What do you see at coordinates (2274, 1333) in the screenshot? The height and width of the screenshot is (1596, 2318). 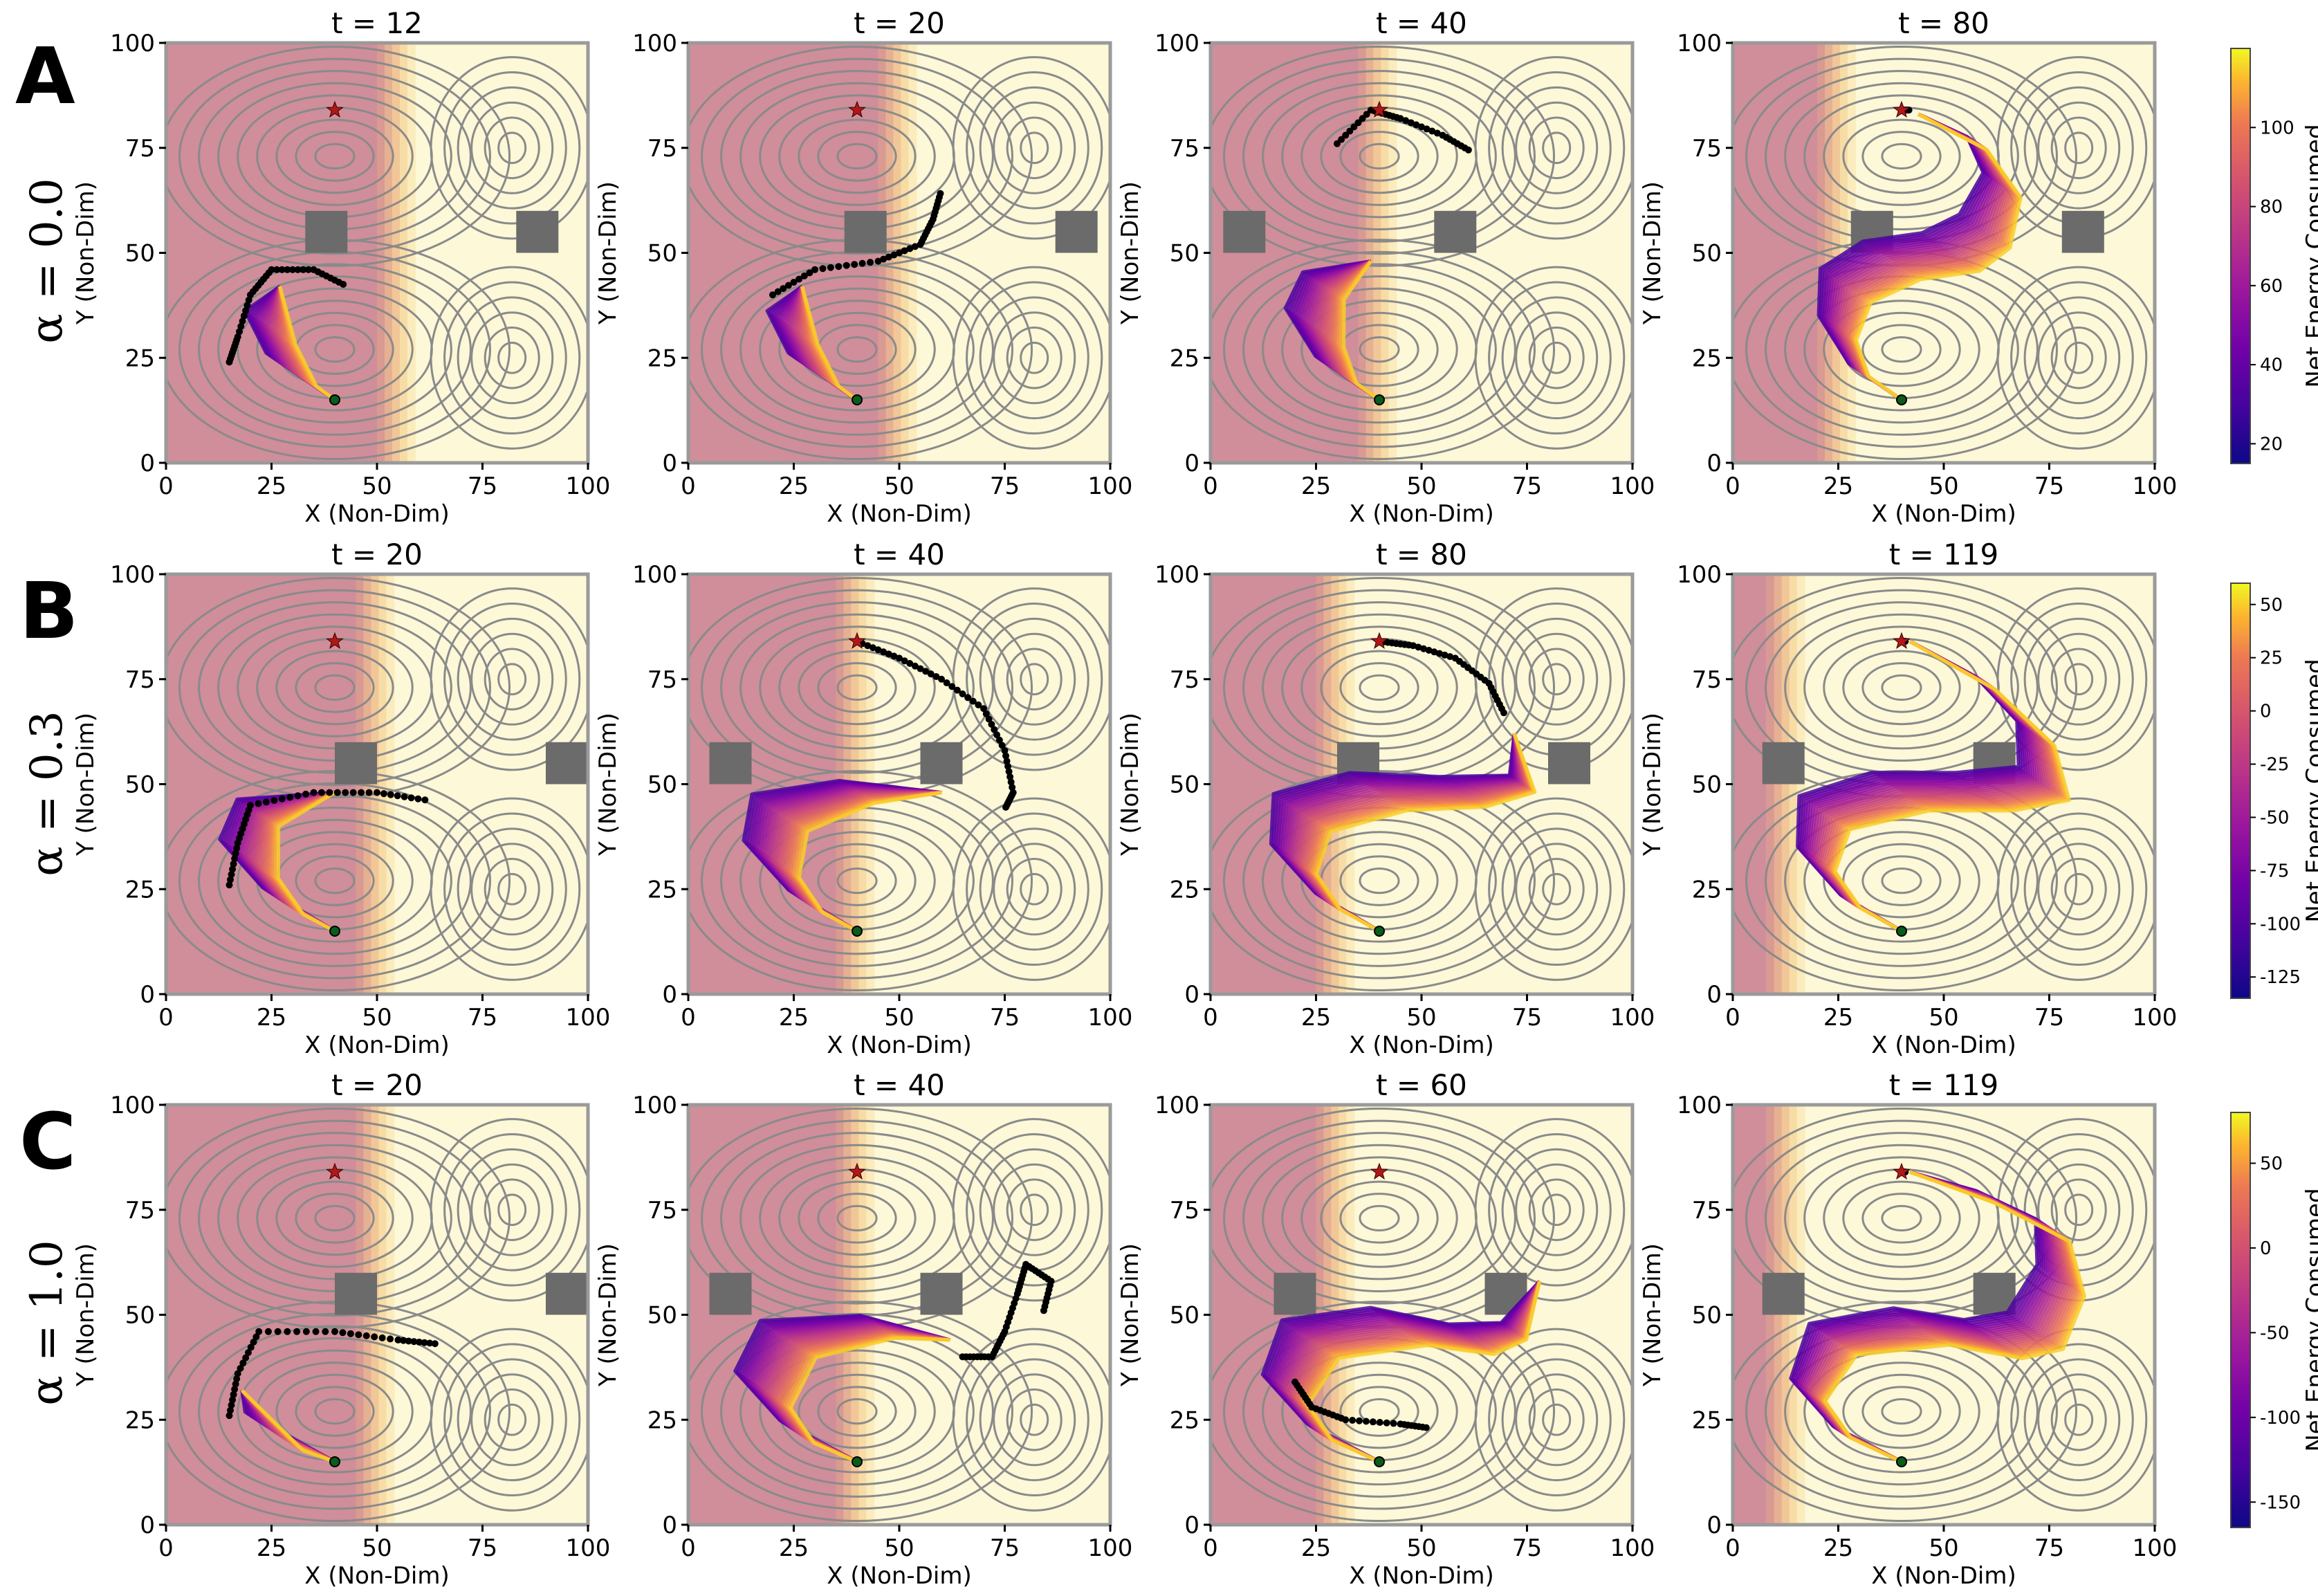 I see `colorbar-tick-label: -50` at bounding box center [2274, 1333].